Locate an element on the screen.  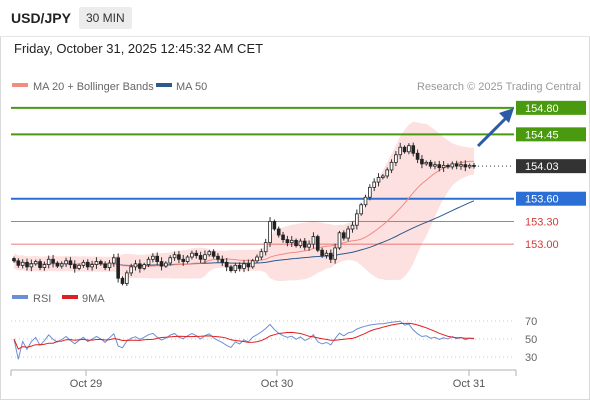
rsi-lines is located at coordinates (244, 340).